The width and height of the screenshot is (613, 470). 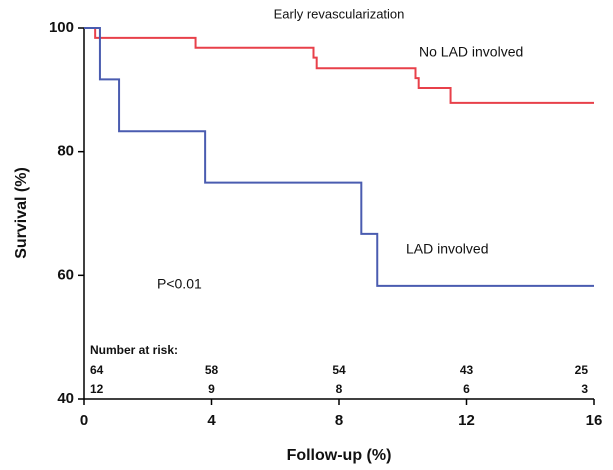 What do you see at coordinates (339, 420) in the screenshot?
I see `x-tick-label: 8` at bounding box center [339, 420].